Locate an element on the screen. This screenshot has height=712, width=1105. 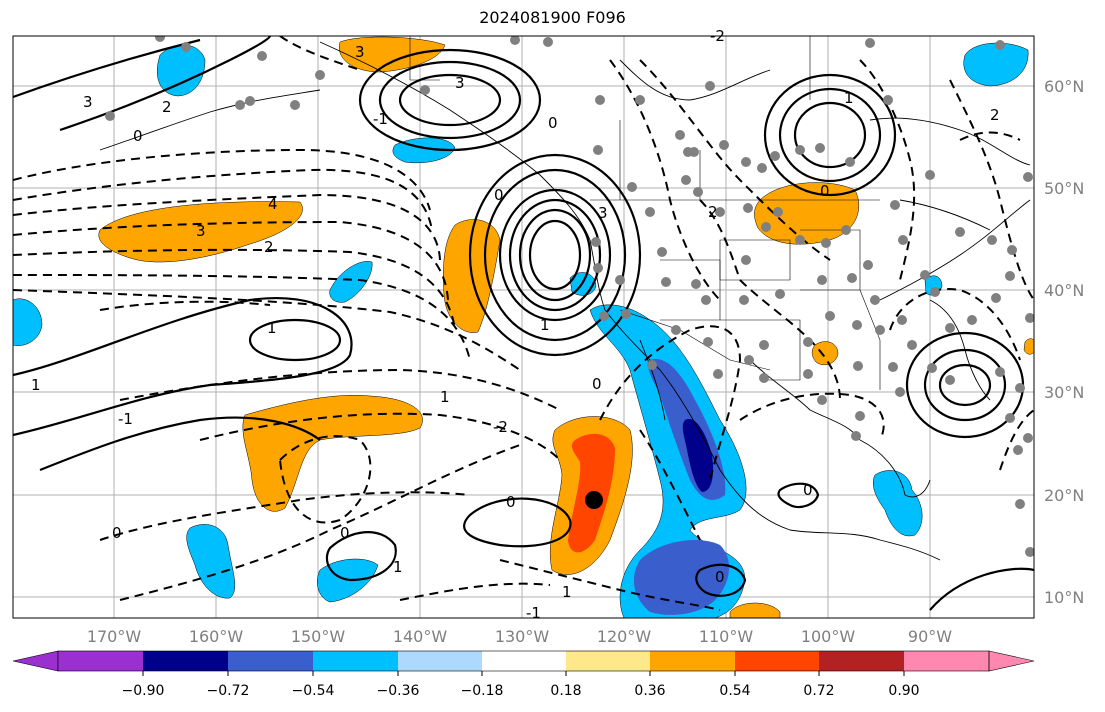
anomaly-orange-plains is located at coordinates (807, 213).